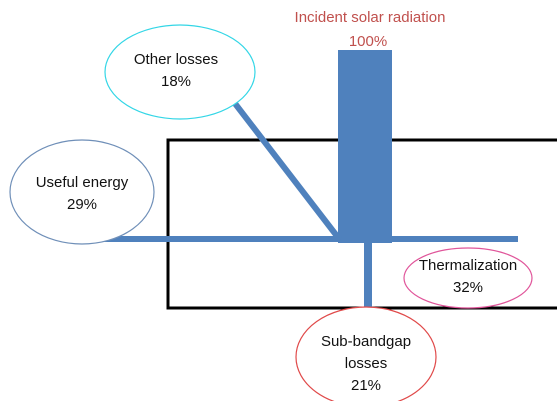 Image resolution: width=557 pixels, height=401 pixels. Describe the element at coordinates (82, 204) in the screenshot. I see `node-percent: 29%` at that location.